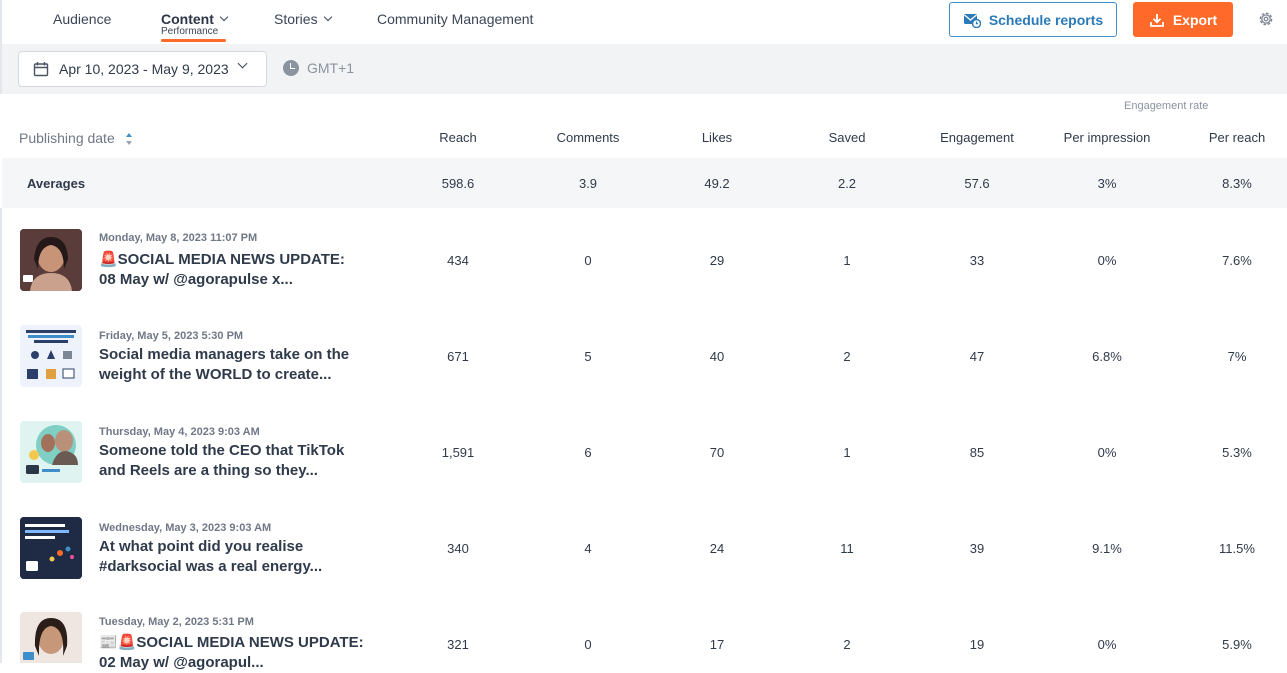 The image size is (1287, 673). I want to click on nav-audience-label: Audience, so click(82, 19).